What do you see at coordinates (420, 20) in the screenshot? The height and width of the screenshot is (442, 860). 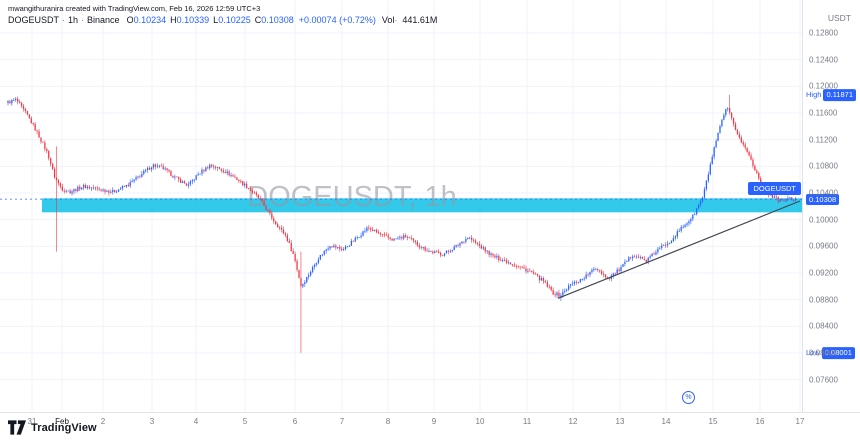 I see `legend-volume-value: 441.61M` at bounding box center [420, 20].